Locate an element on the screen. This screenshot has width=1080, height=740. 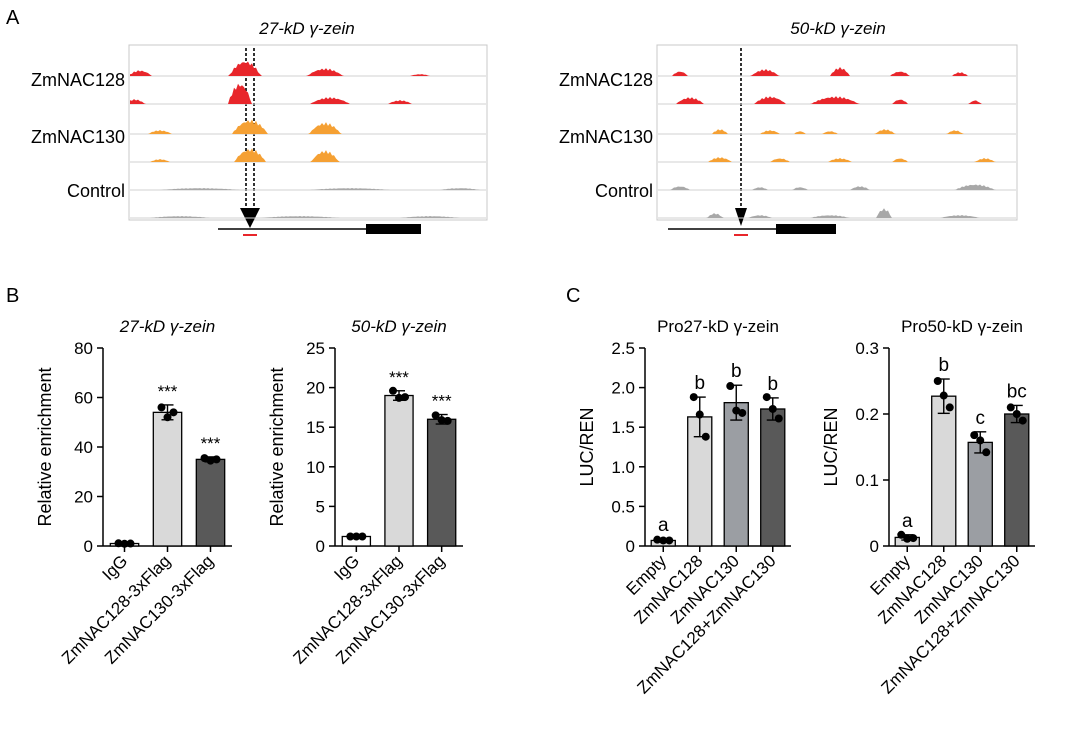
y-tick-label: 5 is located at coordinates (320, 506).